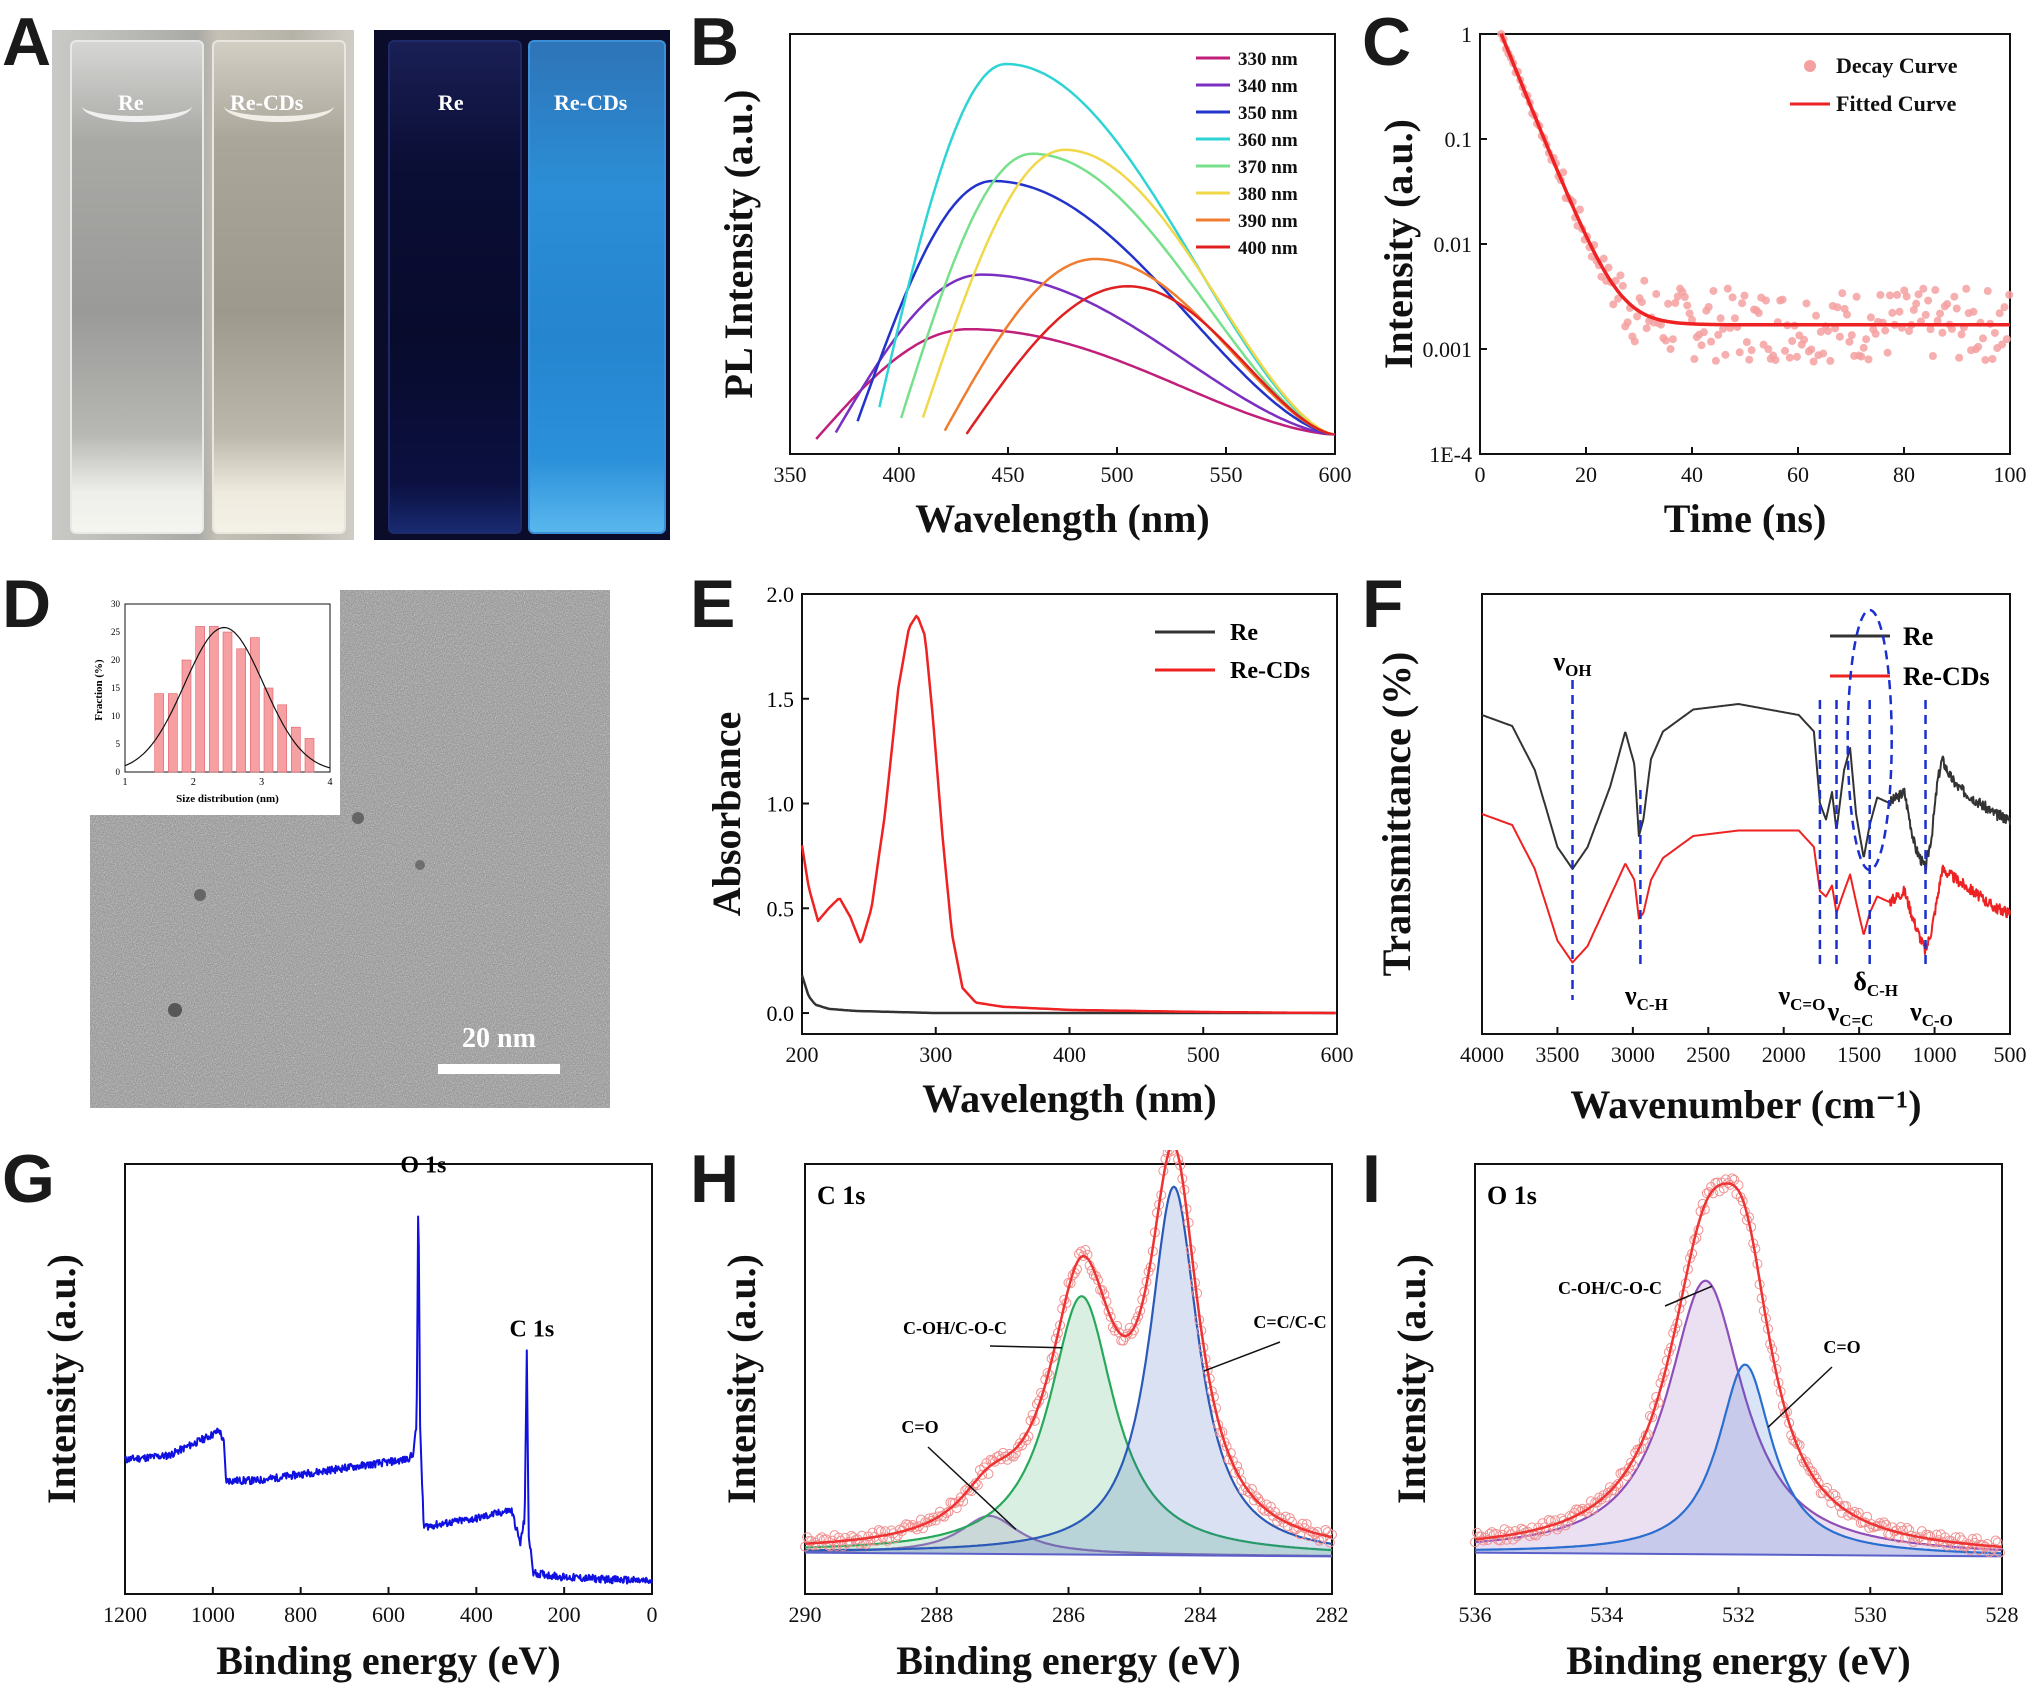 The height and width of the screenshot is (1689, 2032). Describe the element at coordinates (1268, 167) in the screenshot. I see `legend-label: 370 nm` at that location.